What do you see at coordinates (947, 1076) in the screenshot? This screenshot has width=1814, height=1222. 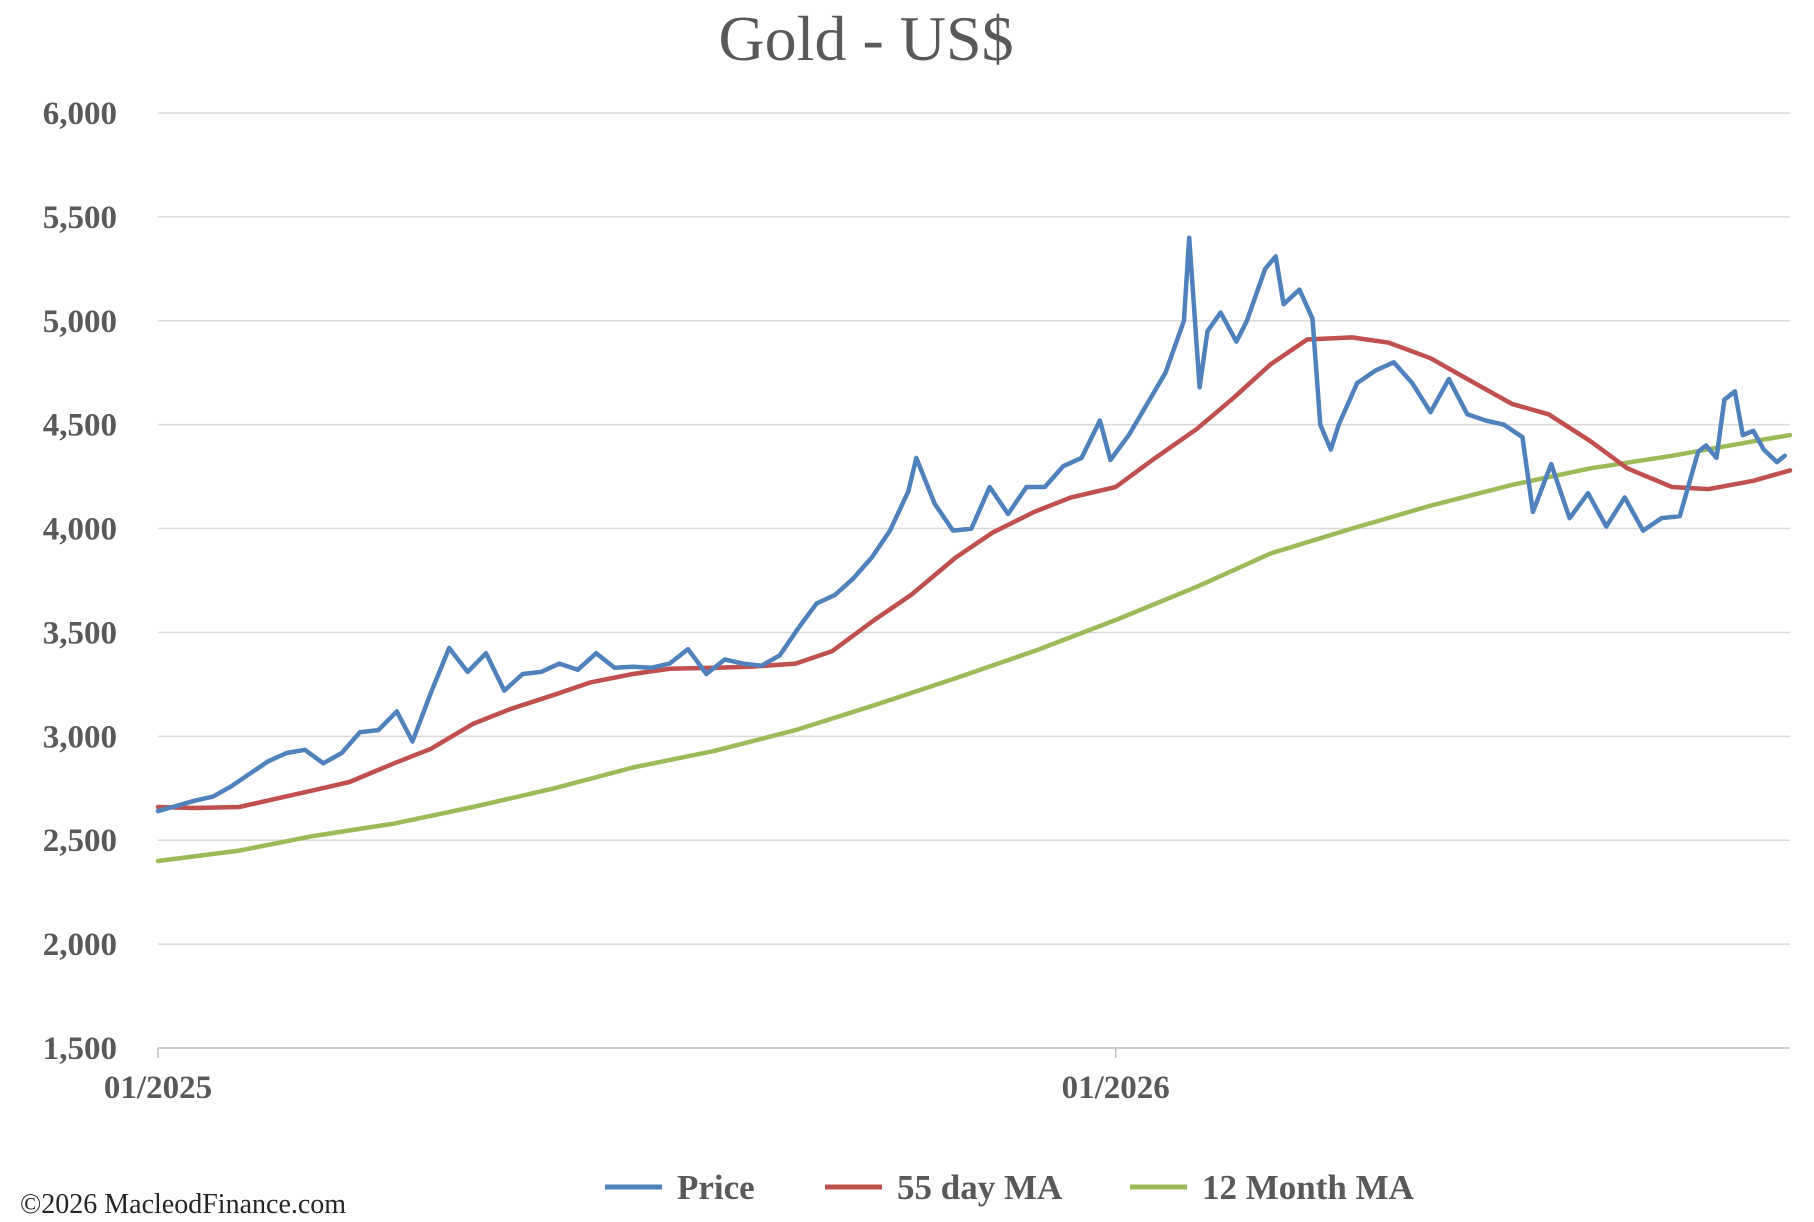 I see `x-axis: 01/2025 01/2026` at bounding box center [947, 1076].